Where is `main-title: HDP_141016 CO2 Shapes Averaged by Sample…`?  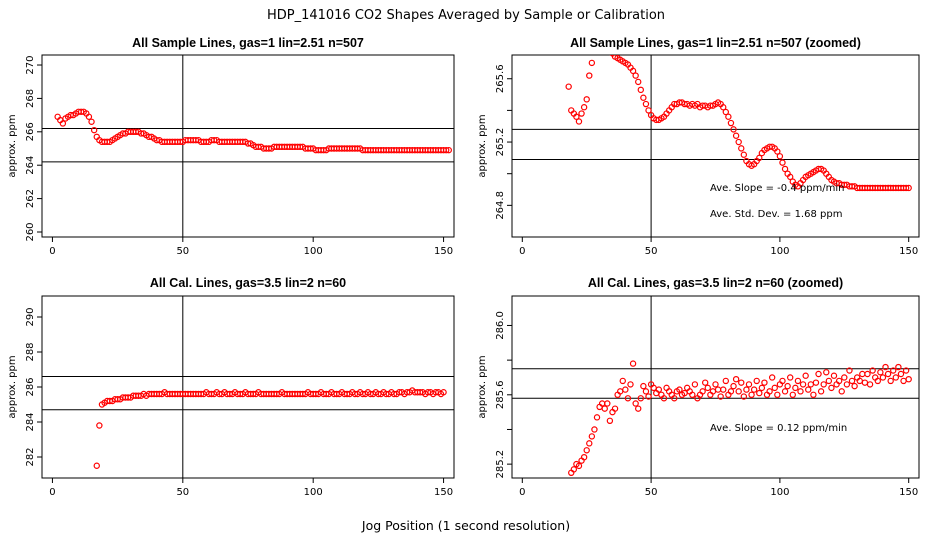 main-title: HDP_141016 CO2 Shapes Averaged by Sample… is located at coordinates (466, 15).